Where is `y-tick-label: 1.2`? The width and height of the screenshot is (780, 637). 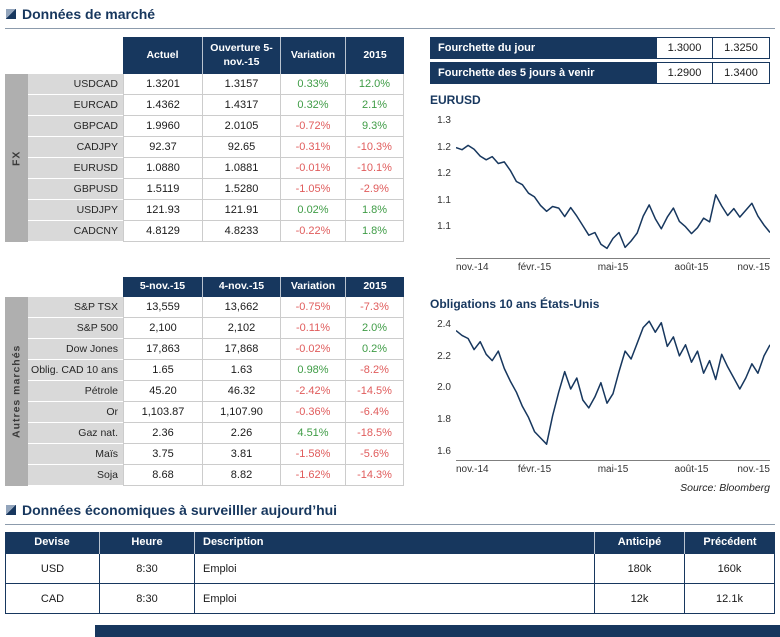 y-tick-label: 1.2 is located at coordinates (444, 147).